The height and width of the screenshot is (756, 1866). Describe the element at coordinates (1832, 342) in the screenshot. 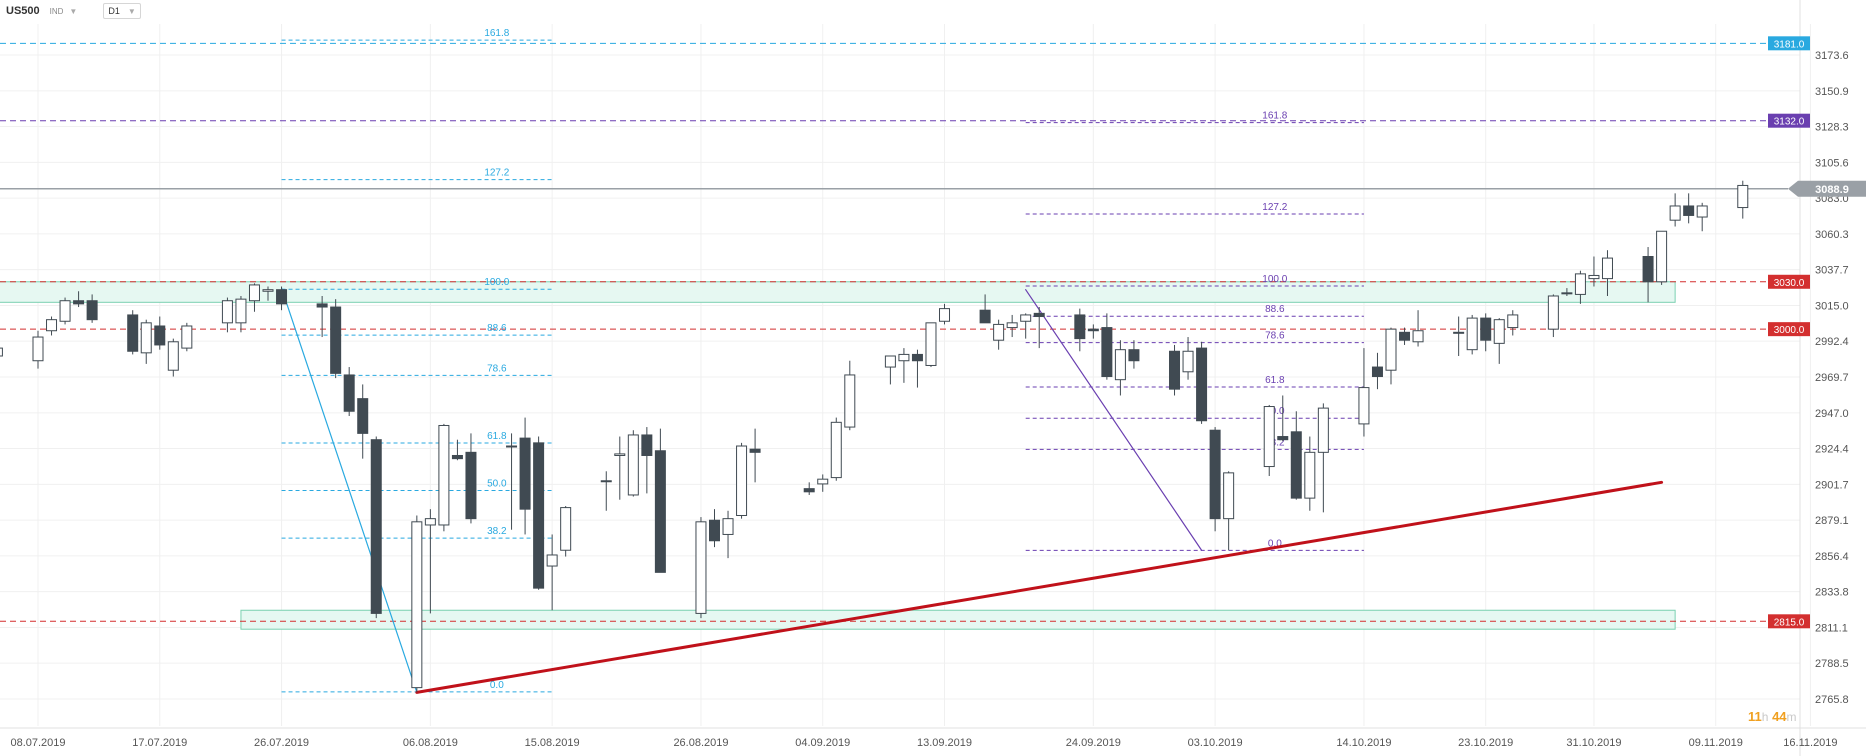

I see `y-tick-label: 2992.4` at that location.